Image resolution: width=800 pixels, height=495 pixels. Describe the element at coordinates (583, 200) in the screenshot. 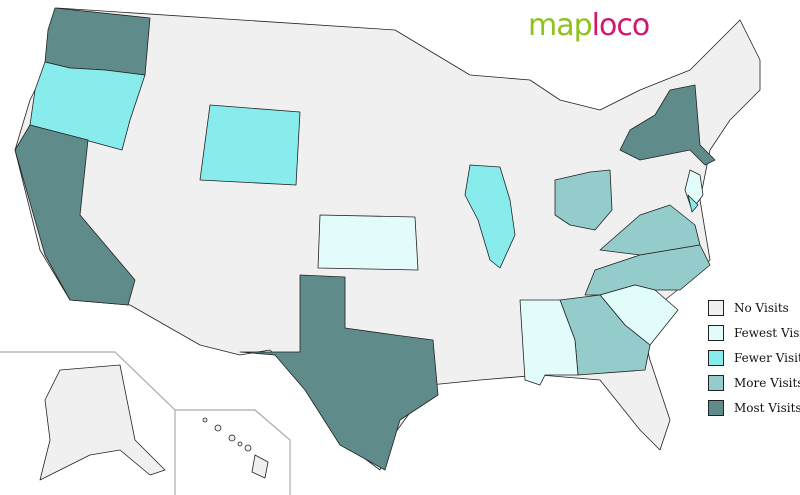

I see `state-ohio` at that location.